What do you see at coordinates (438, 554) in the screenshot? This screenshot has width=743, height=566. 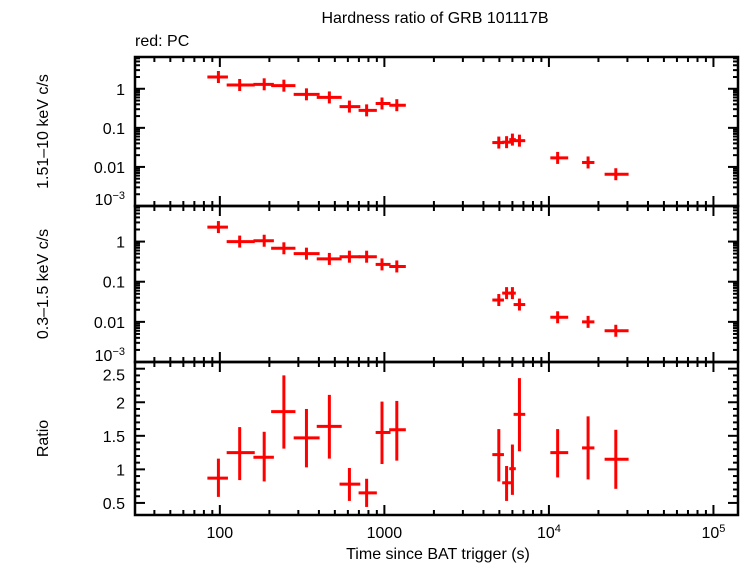 I see `x-axis-label: Time since BAT trigger (s)` at bounding box center [438, 554].